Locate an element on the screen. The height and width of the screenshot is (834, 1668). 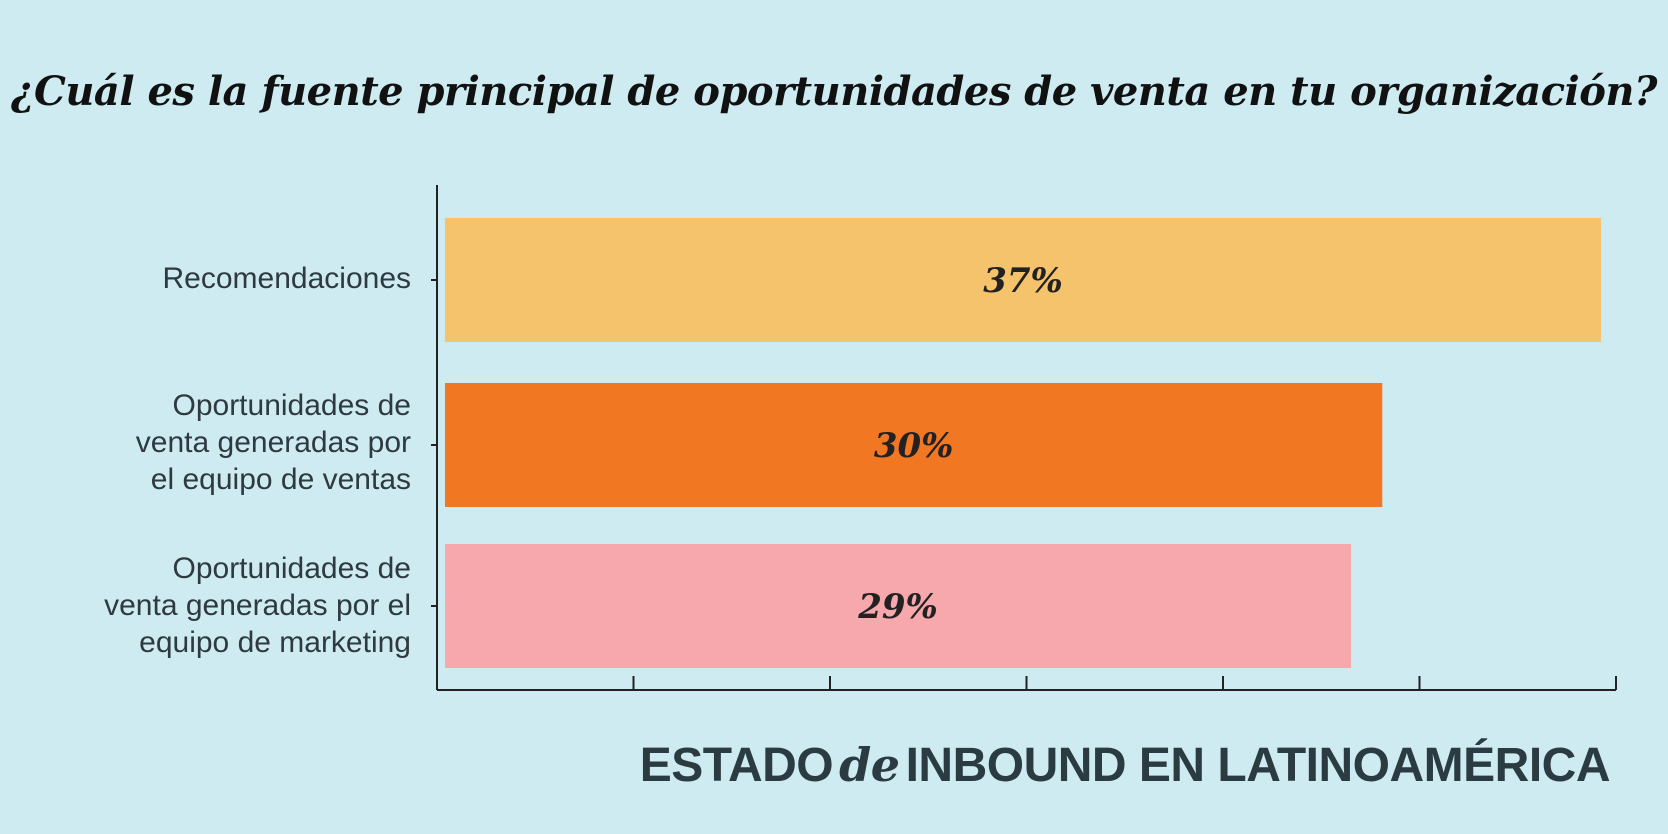
category-label-line: venta generadas por is located at coordinates (273, 442).